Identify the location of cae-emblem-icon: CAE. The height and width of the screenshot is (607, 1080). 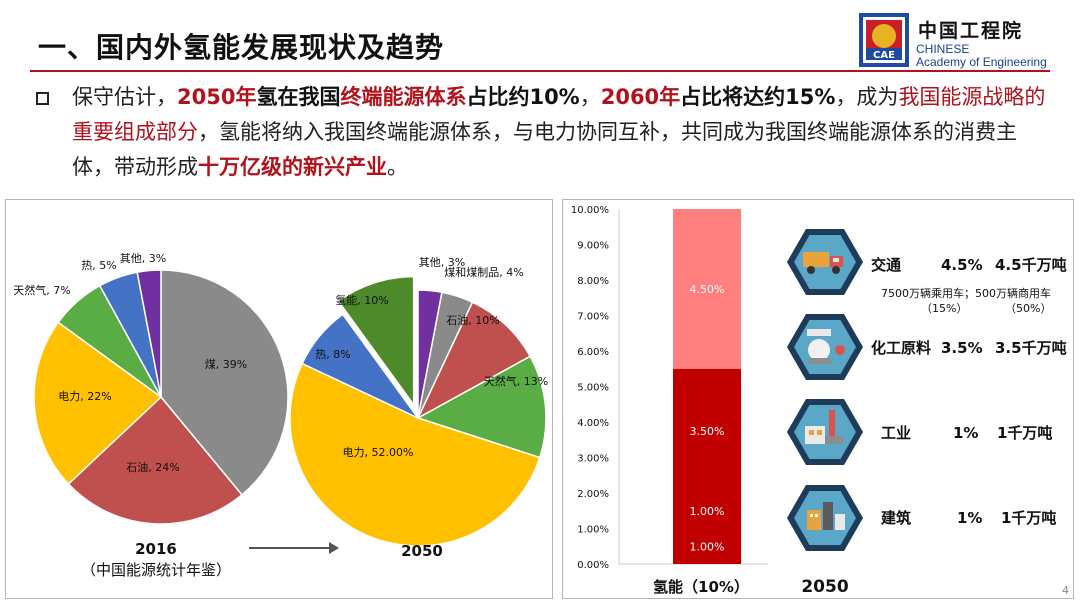
(884, 40).